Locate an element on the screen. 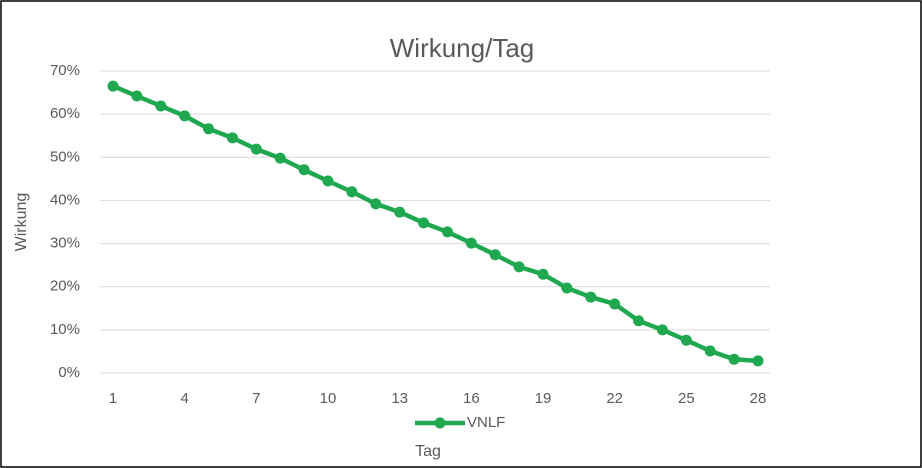 The image size is (922, 468). x-tick-label: 25 is located at coordinates (686, 398).